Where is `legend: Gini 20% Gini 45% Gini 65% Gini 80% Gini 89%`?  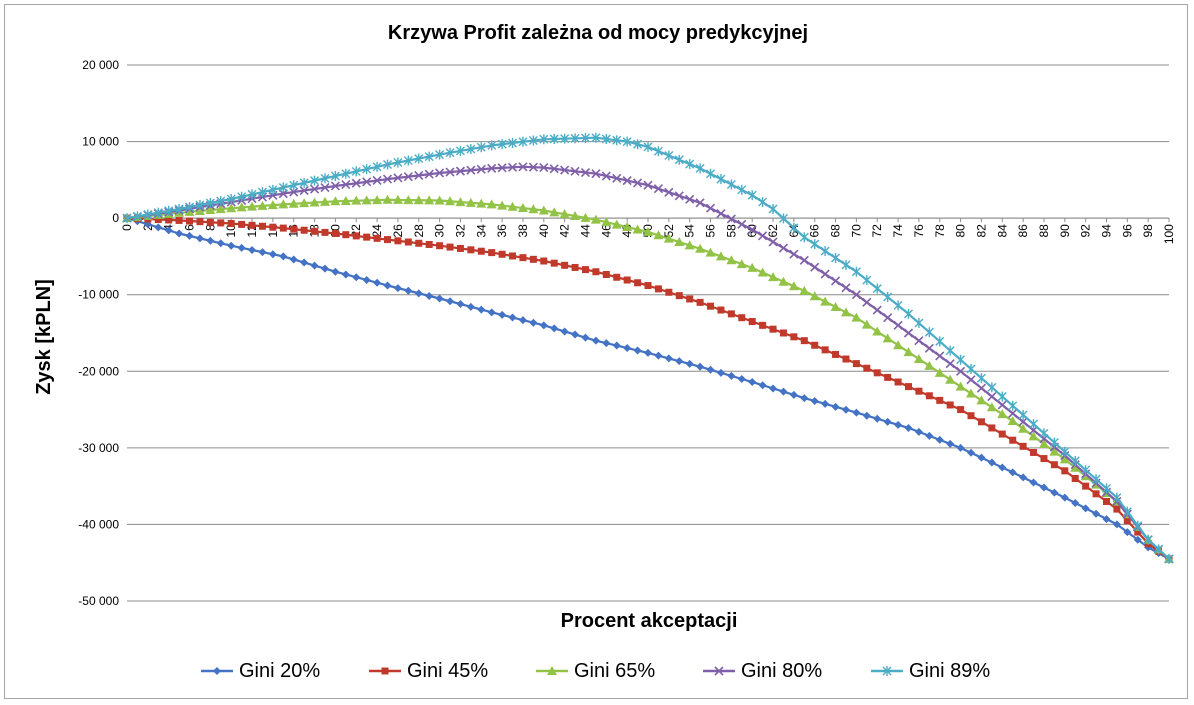 legend: Gini 20% Gini 45% Gini 65% Gini 80% Gini 89% is located at coordinates (595, 671).